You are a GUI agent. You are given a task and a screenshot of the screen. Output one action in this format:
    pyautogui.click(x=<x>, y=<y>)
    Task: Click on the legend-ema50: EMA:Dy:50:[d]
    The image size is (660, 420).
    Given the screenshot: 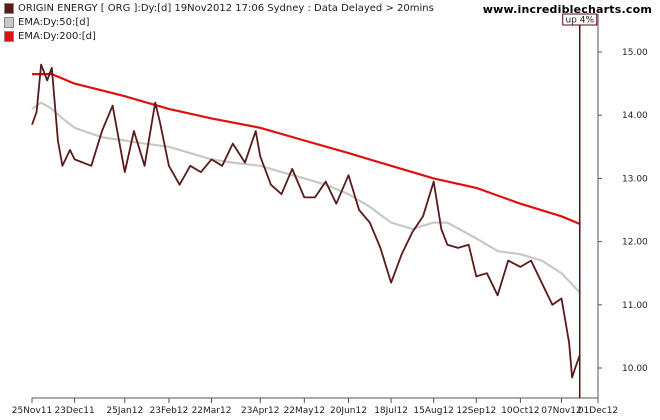 What is the action you would take?
    pyautogui.click(x=46, y=22)
    